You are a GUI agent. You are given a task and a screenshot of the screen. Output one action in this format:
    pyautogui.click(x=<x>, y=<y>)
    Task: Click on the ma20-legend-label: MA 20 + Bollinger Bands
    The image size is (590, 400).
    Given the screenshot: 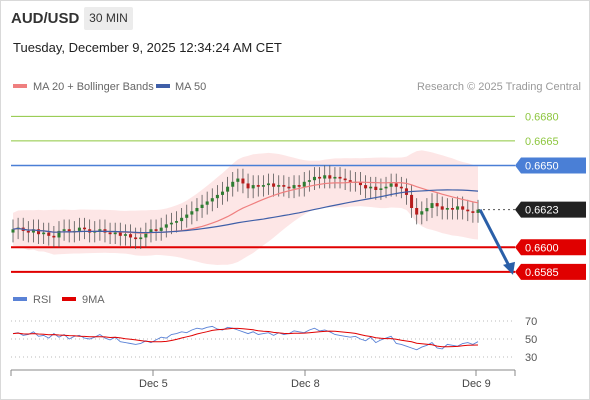 What is the action you would take?
    pyautogui.click(x=93, y=87)
    